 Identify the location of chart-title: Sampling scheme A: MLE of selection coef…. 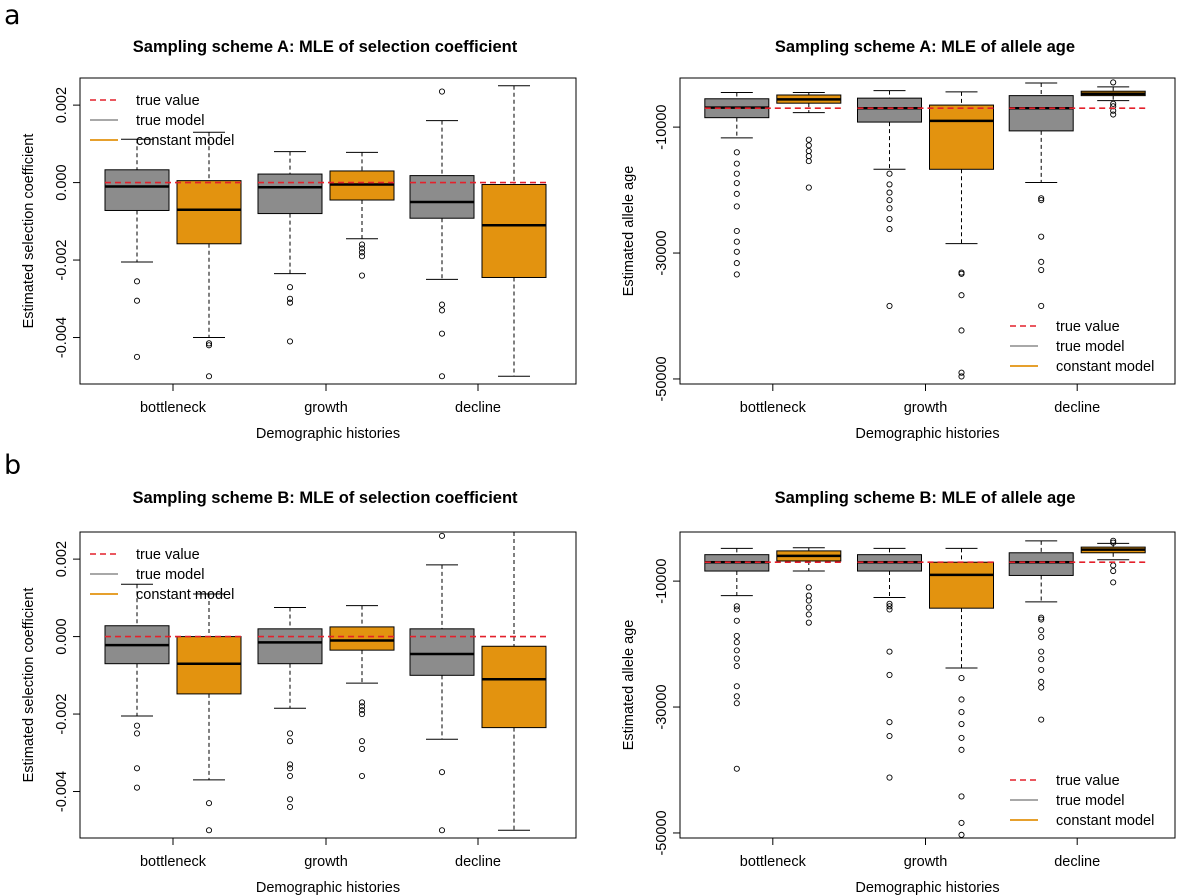
(325, 47).